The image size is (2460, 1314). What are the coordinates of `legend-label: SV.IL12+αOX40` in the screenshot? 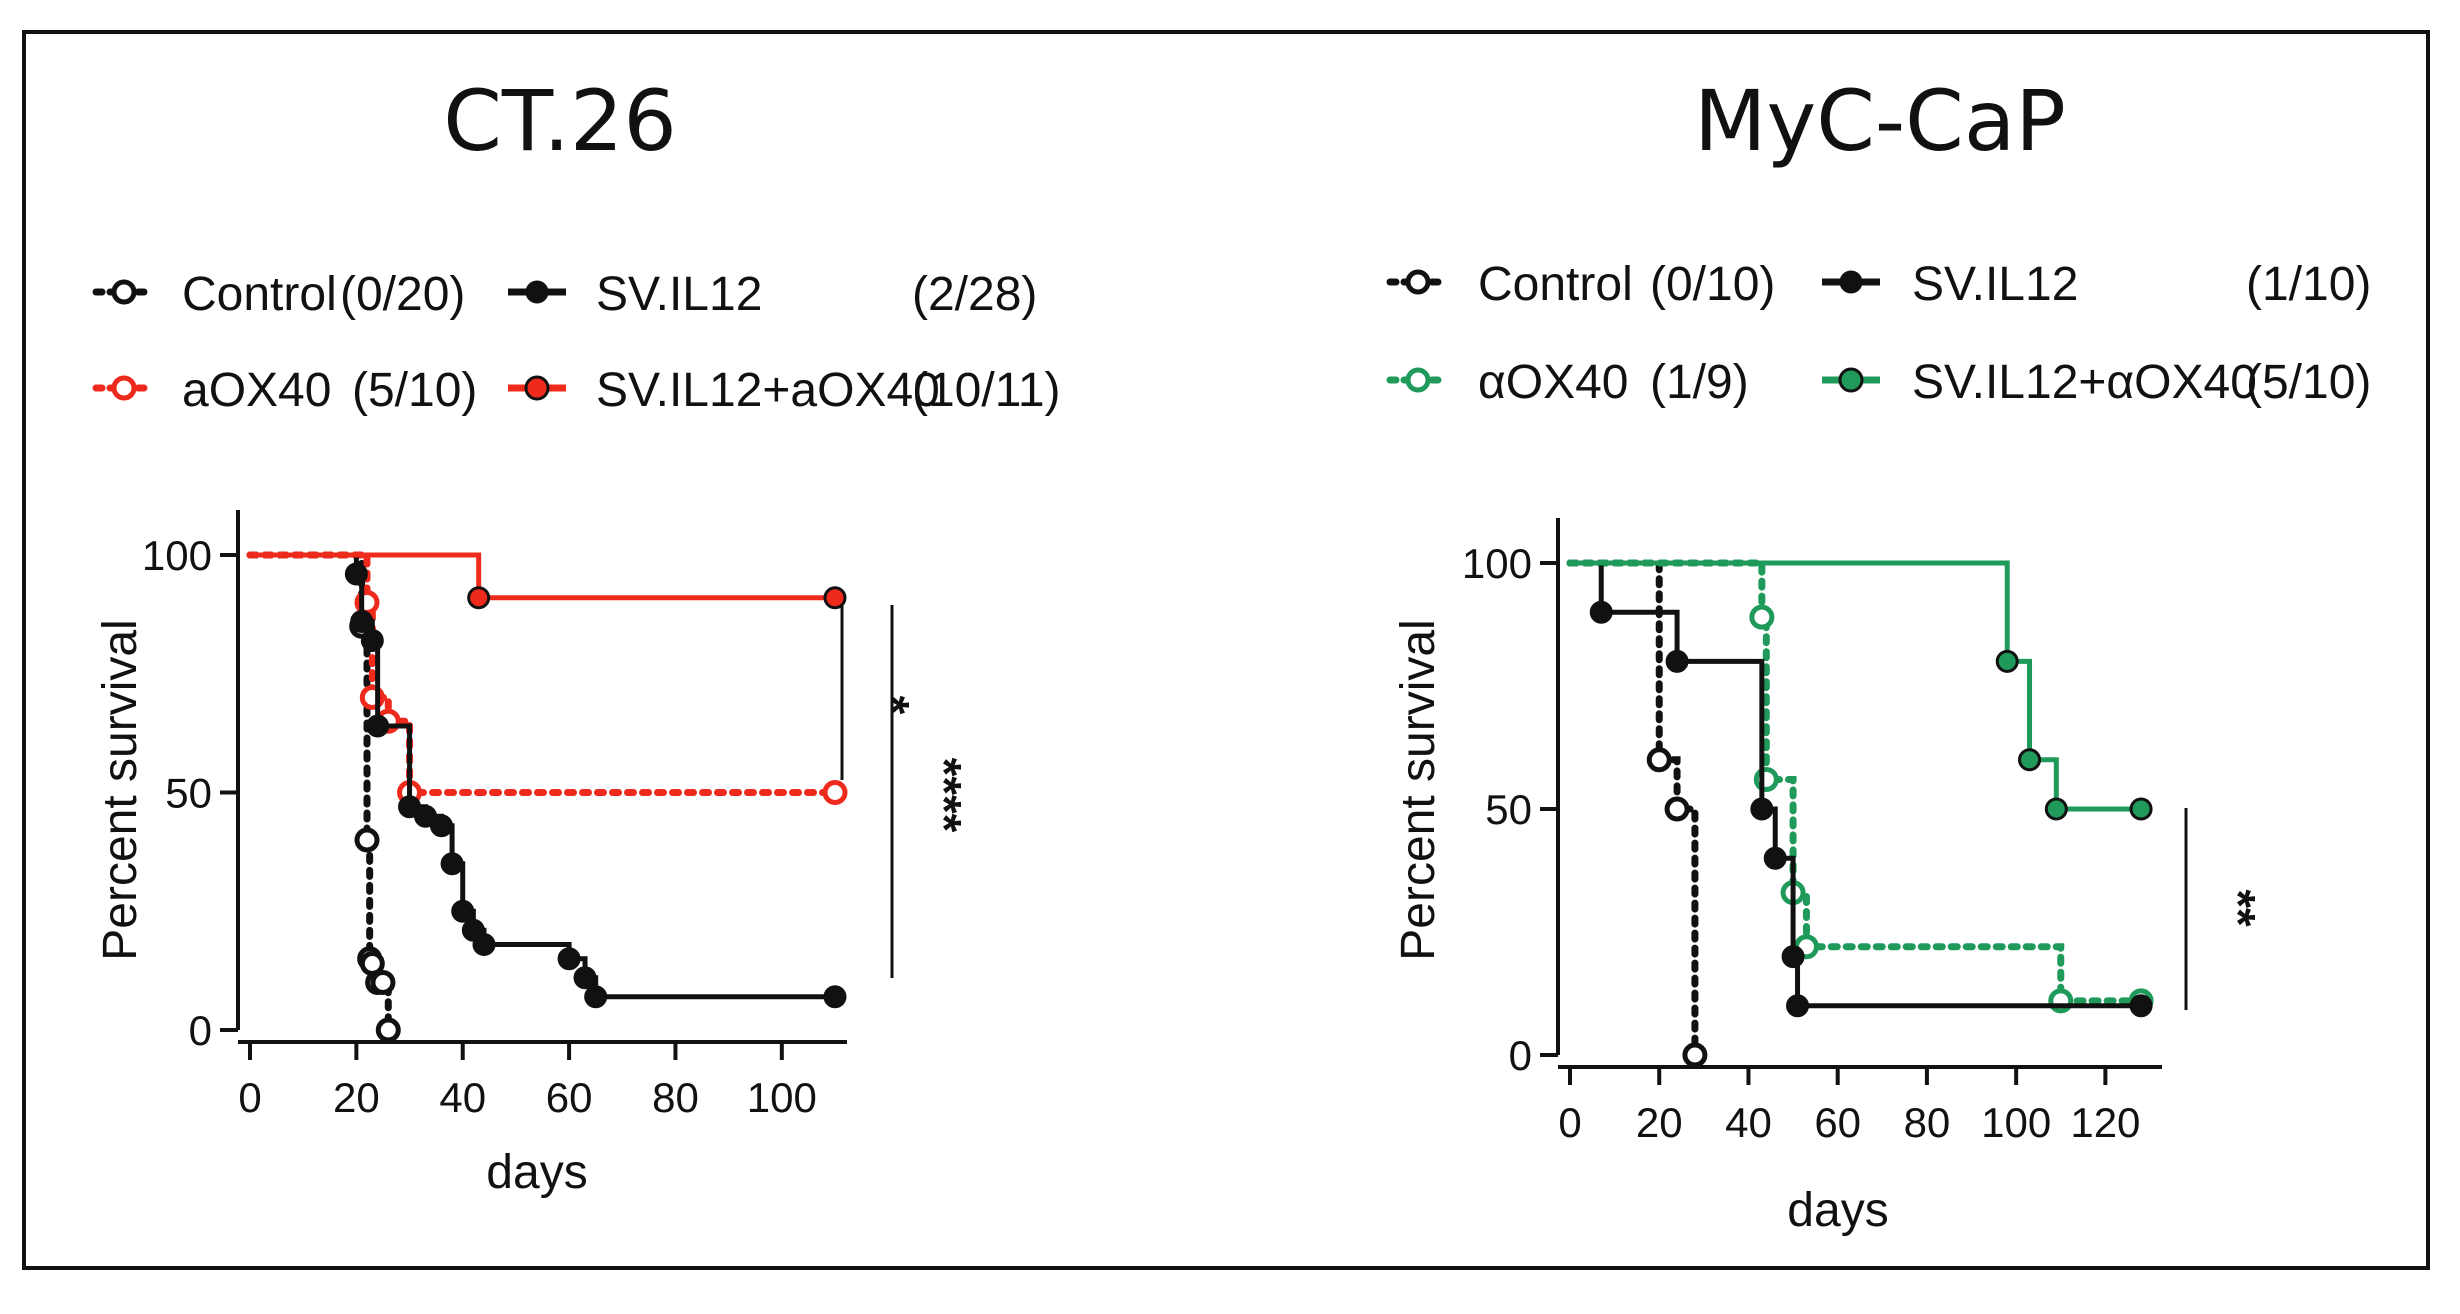 It's located at (2084, 382).